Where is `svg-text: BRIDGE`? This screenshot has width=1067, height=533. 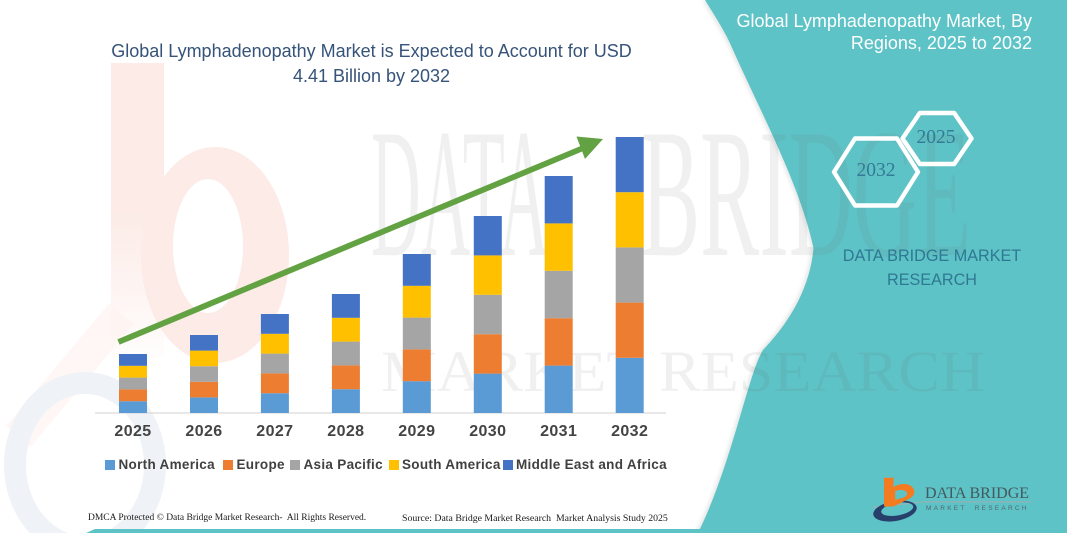
svg-text: BRIDGE is located at coordinates (806, 193).